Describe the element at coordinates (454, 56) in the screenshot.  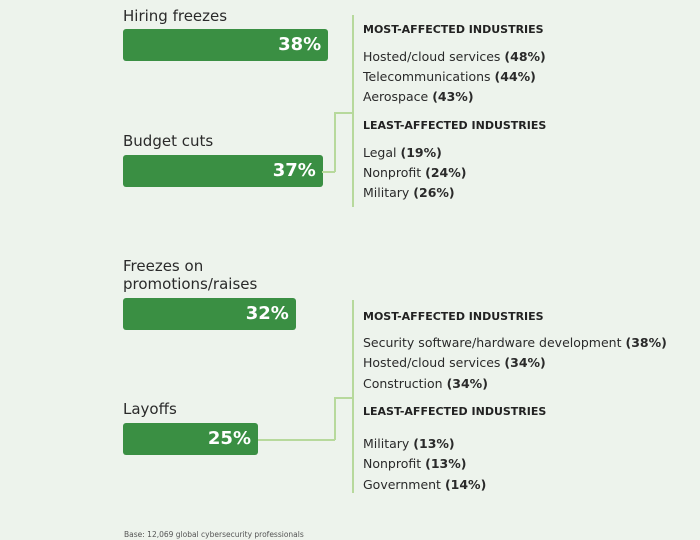
I see `industry-item: Hosted/cloud services (48%)` at that location.